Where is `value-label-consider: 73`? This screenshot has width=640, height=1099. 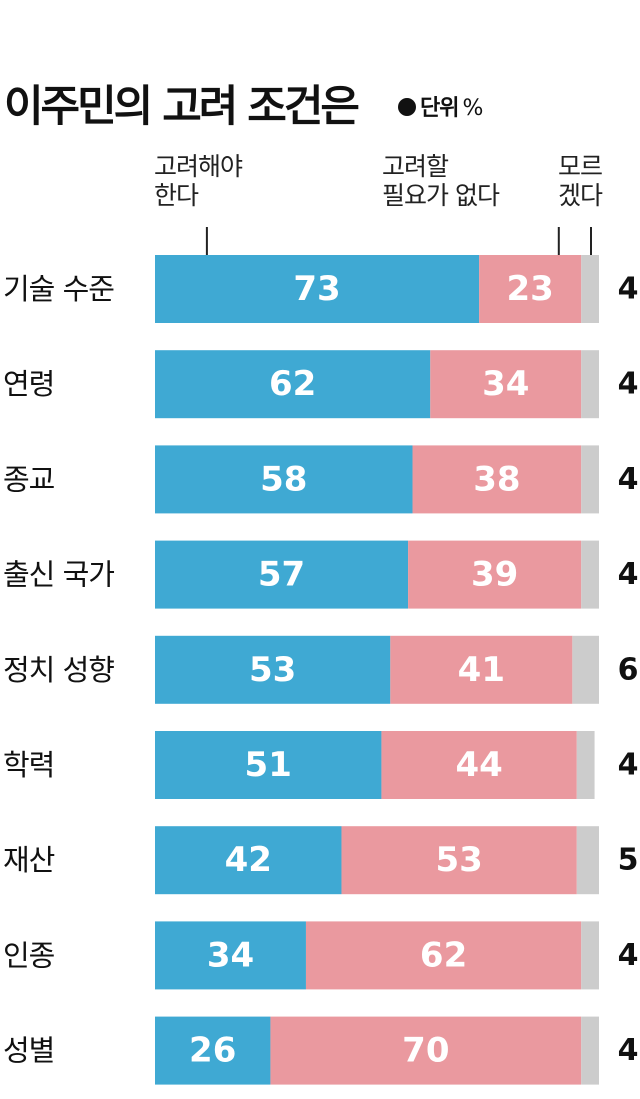
value-label-consider: 73 is located at coordinates (316, 289).